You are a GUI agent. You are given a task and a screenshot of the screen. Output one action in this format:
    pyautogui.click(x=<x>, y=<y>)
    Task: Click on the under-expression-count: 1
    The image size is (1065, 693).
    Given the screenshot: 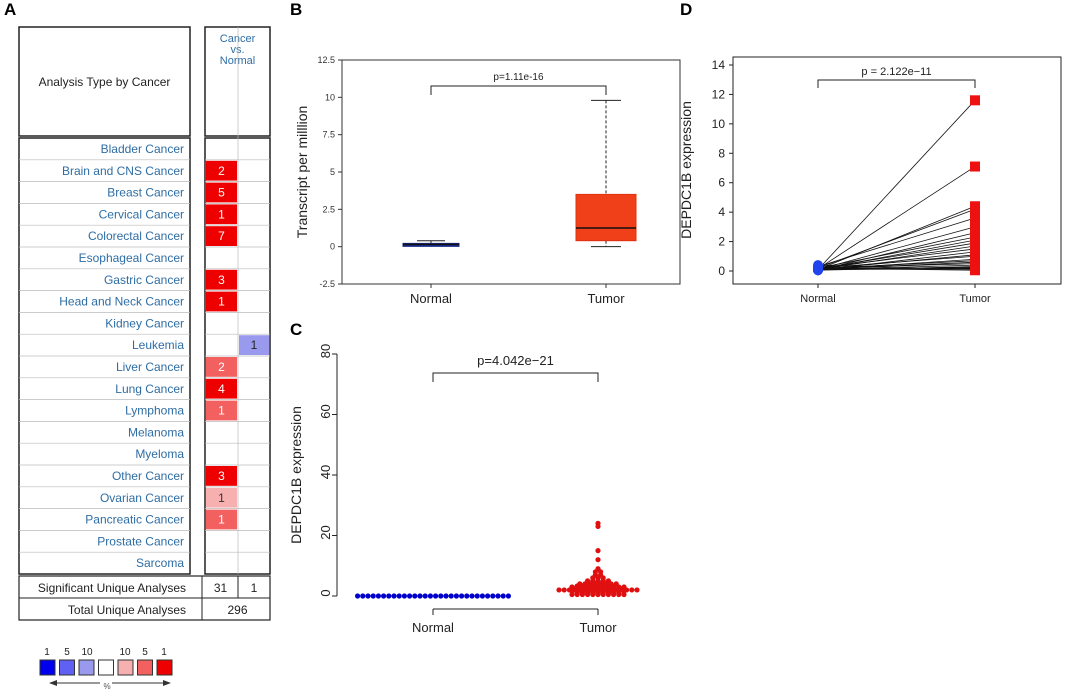 What is the action you would take?
    pyautogui.click(x=254, y=345)
    